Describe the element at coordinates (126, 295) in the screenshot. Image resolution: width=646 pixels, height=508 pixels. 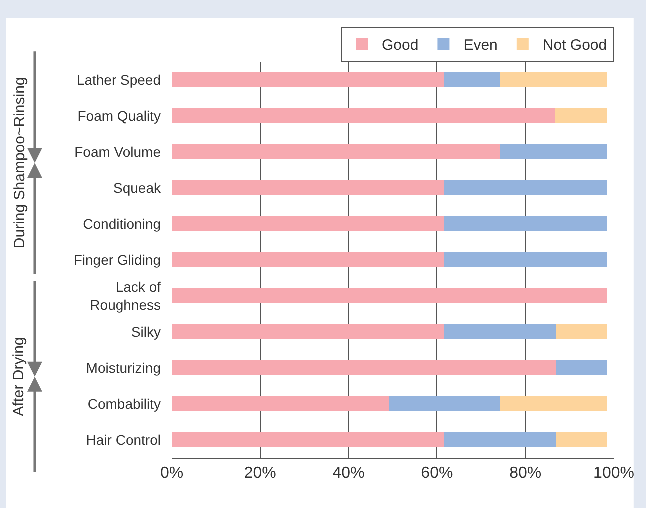
I see `y-tick-label: Lack of Roughness` at that location.